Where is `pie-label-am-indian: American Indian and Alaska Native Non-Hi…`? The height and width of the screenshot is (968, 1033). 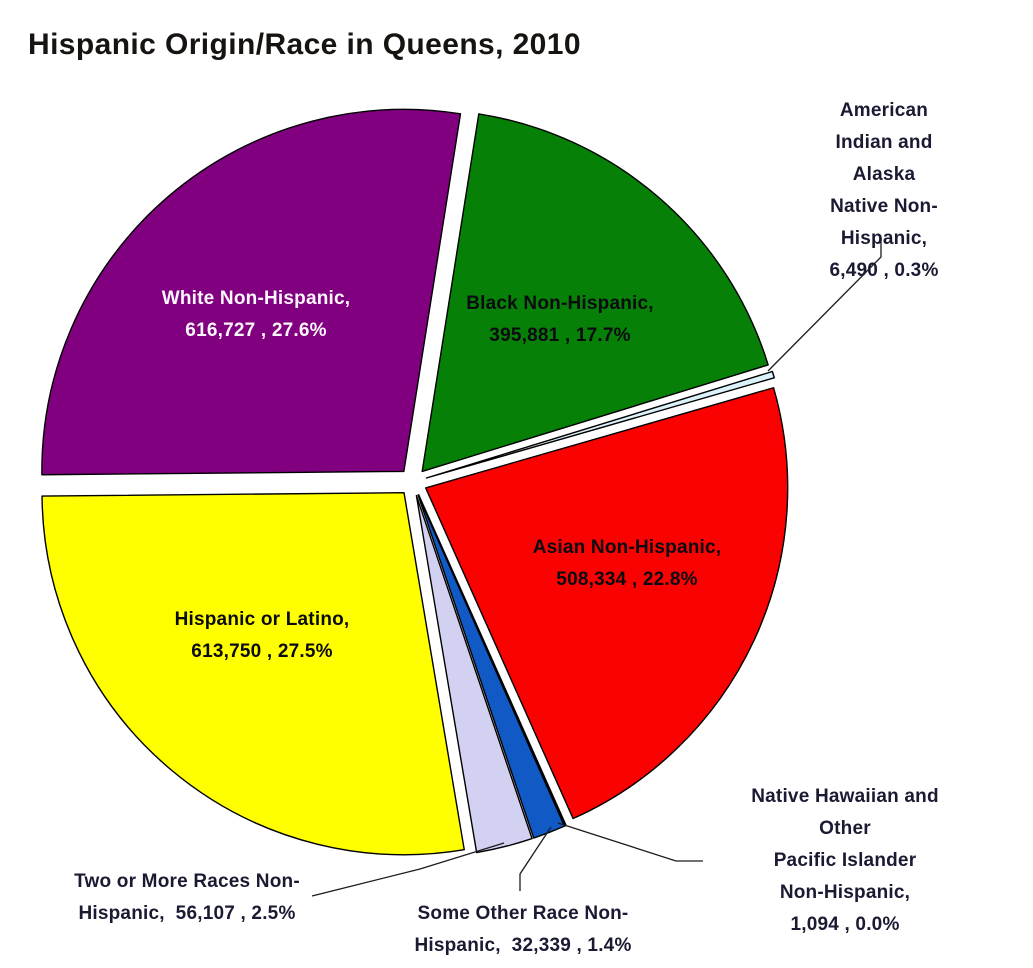
pie-label-am-indian: American Indian and Alaska Native Non-Hi… is located at coordinates (884, 190).